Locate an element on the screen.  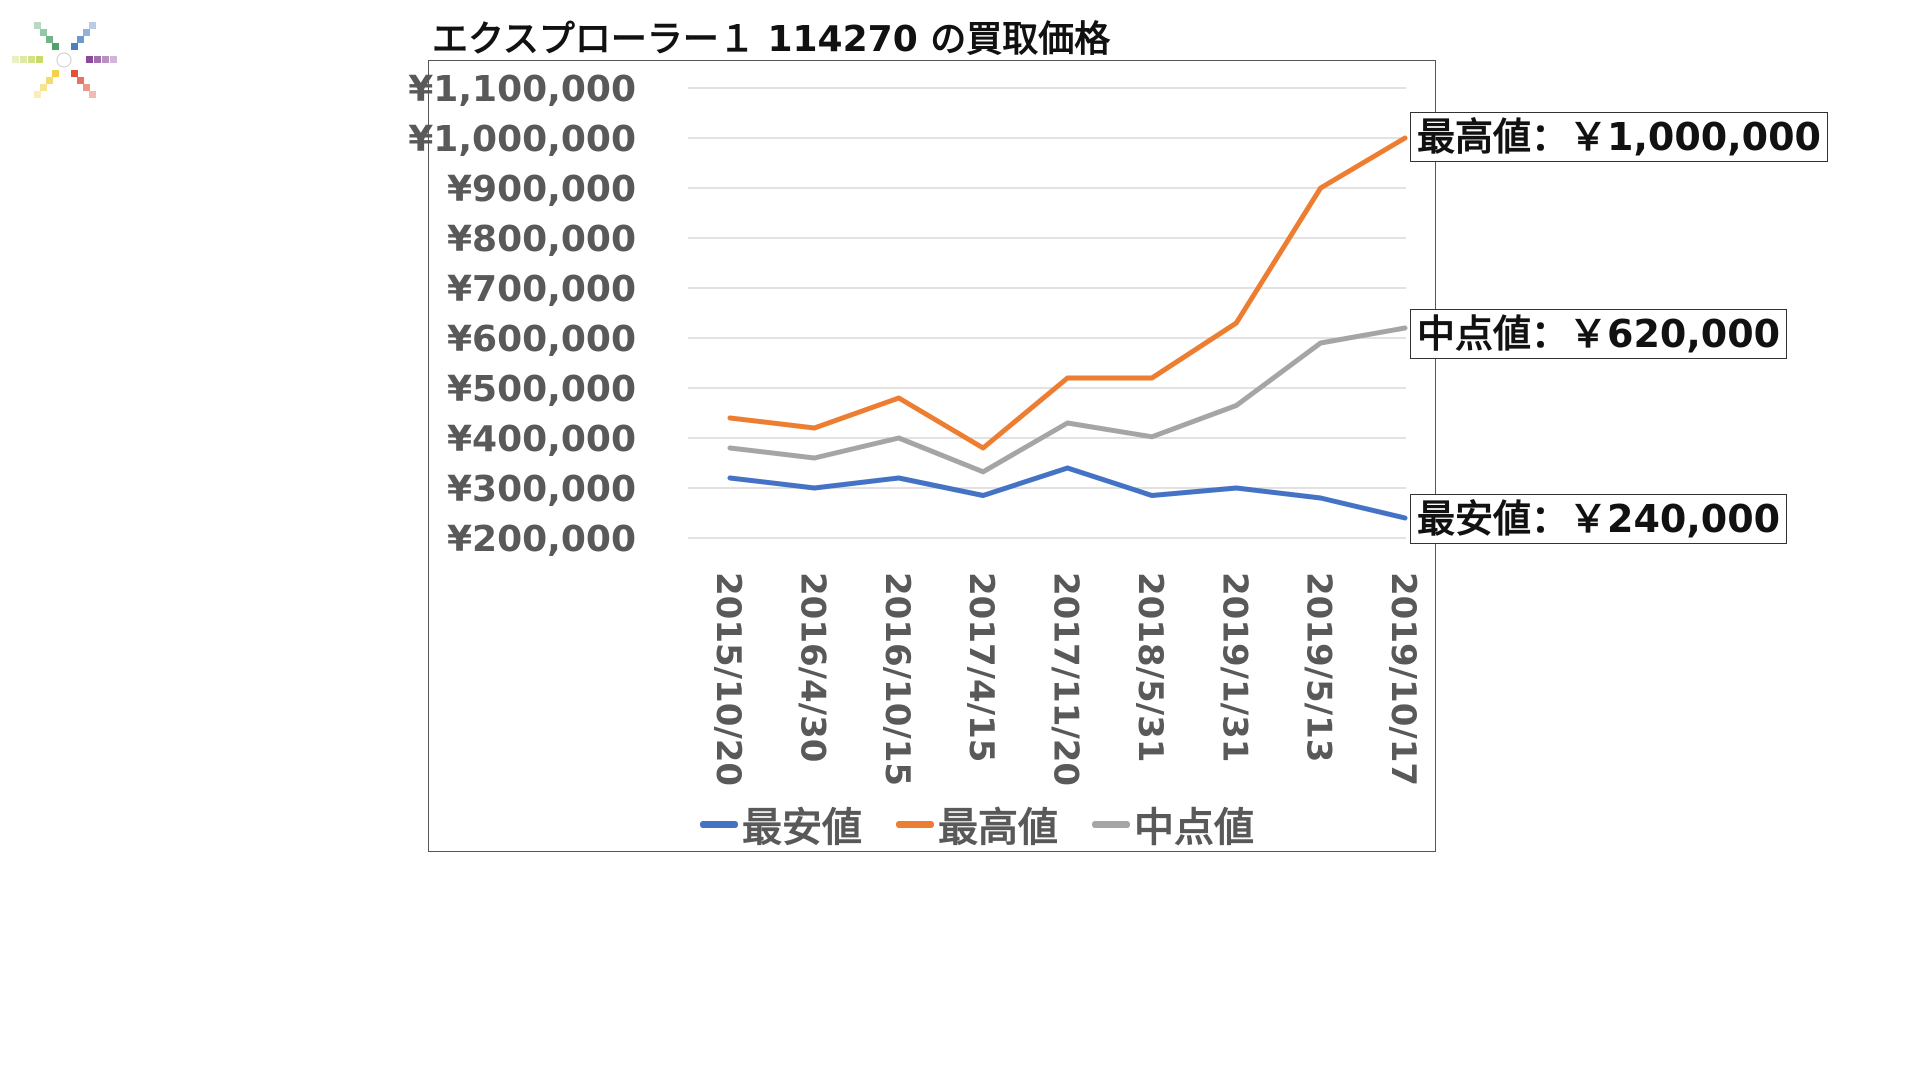
callout-max-value: 最高値：￥1,000,000 is located at coordinates (1619, 137).